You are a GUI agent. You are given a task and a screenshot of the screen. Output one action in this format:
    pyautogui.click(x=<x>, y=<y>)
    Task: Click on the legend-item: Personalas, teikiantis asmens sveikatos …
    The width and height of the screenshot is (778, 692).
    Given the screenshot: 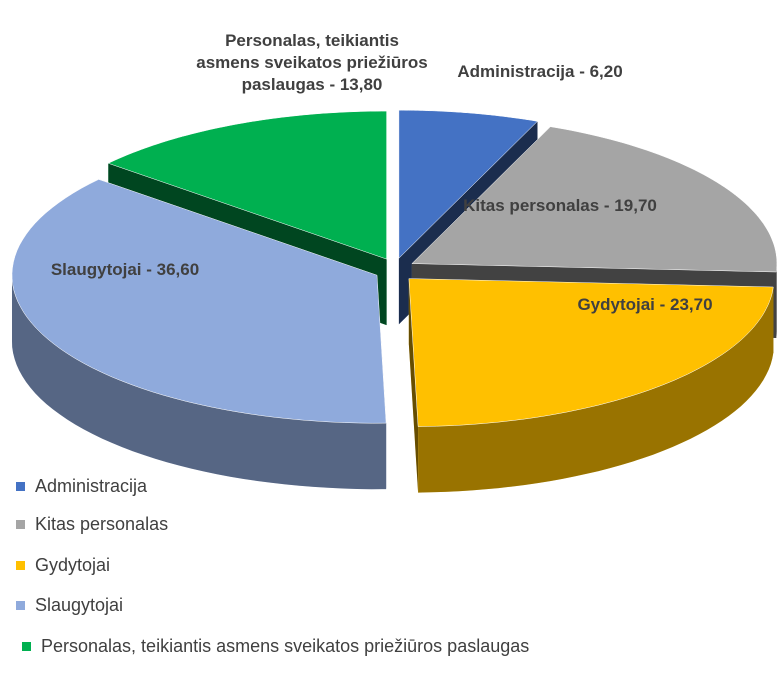 What is the action you would take?
    pyautogui.click(x=275, y=646)
    